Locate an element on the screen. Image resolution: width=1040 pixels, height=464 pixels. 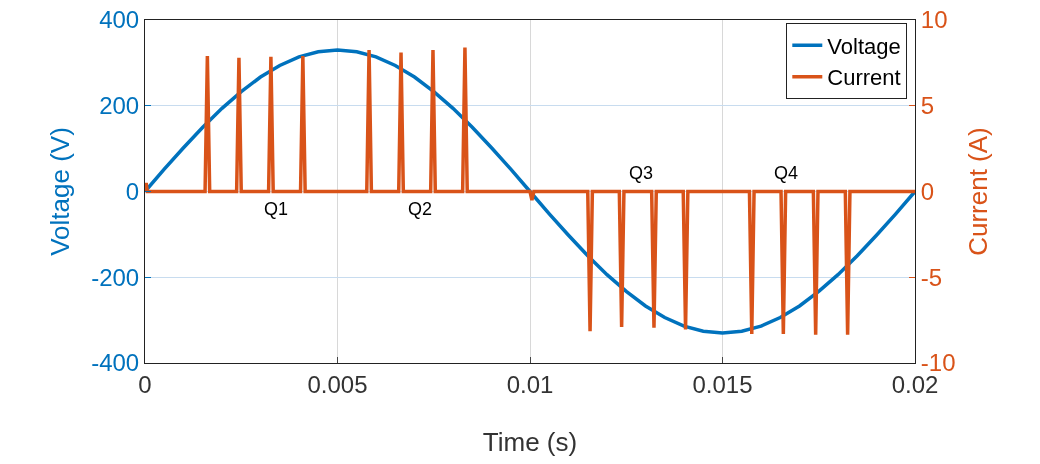
y2-tick-label: 0 is located at coordinates (927, 191).